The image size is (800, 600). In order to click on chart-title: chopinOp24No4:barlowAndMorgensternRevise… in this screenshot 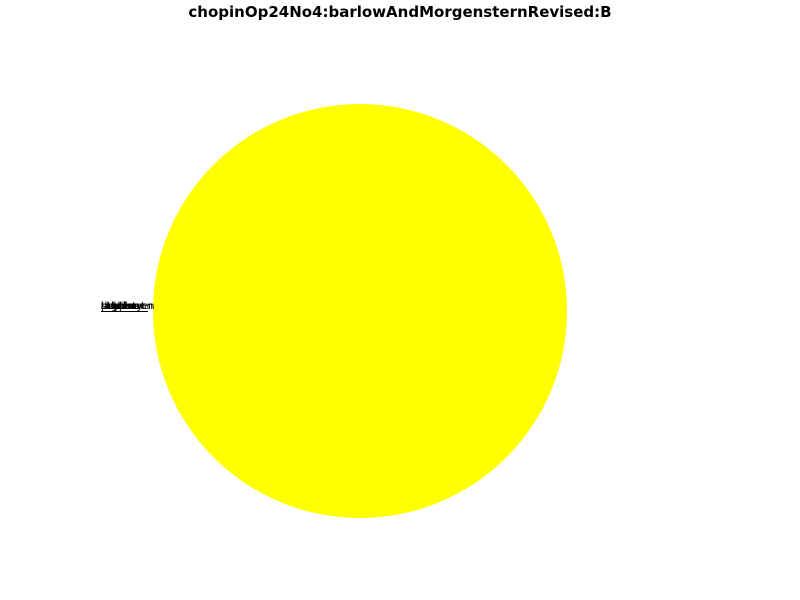, I will do `click(400, 12)`.